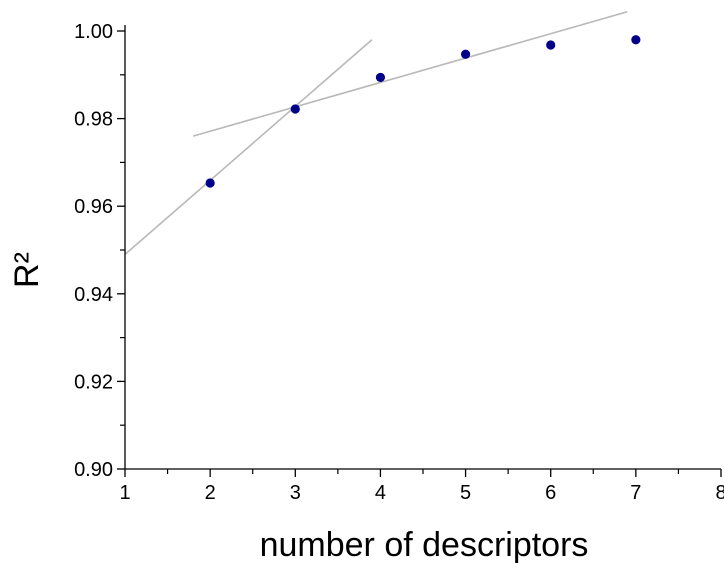 The height and width of the screenshot is (563, 724). I want to click on y-tick-label: 0.92, so click(93, 382).